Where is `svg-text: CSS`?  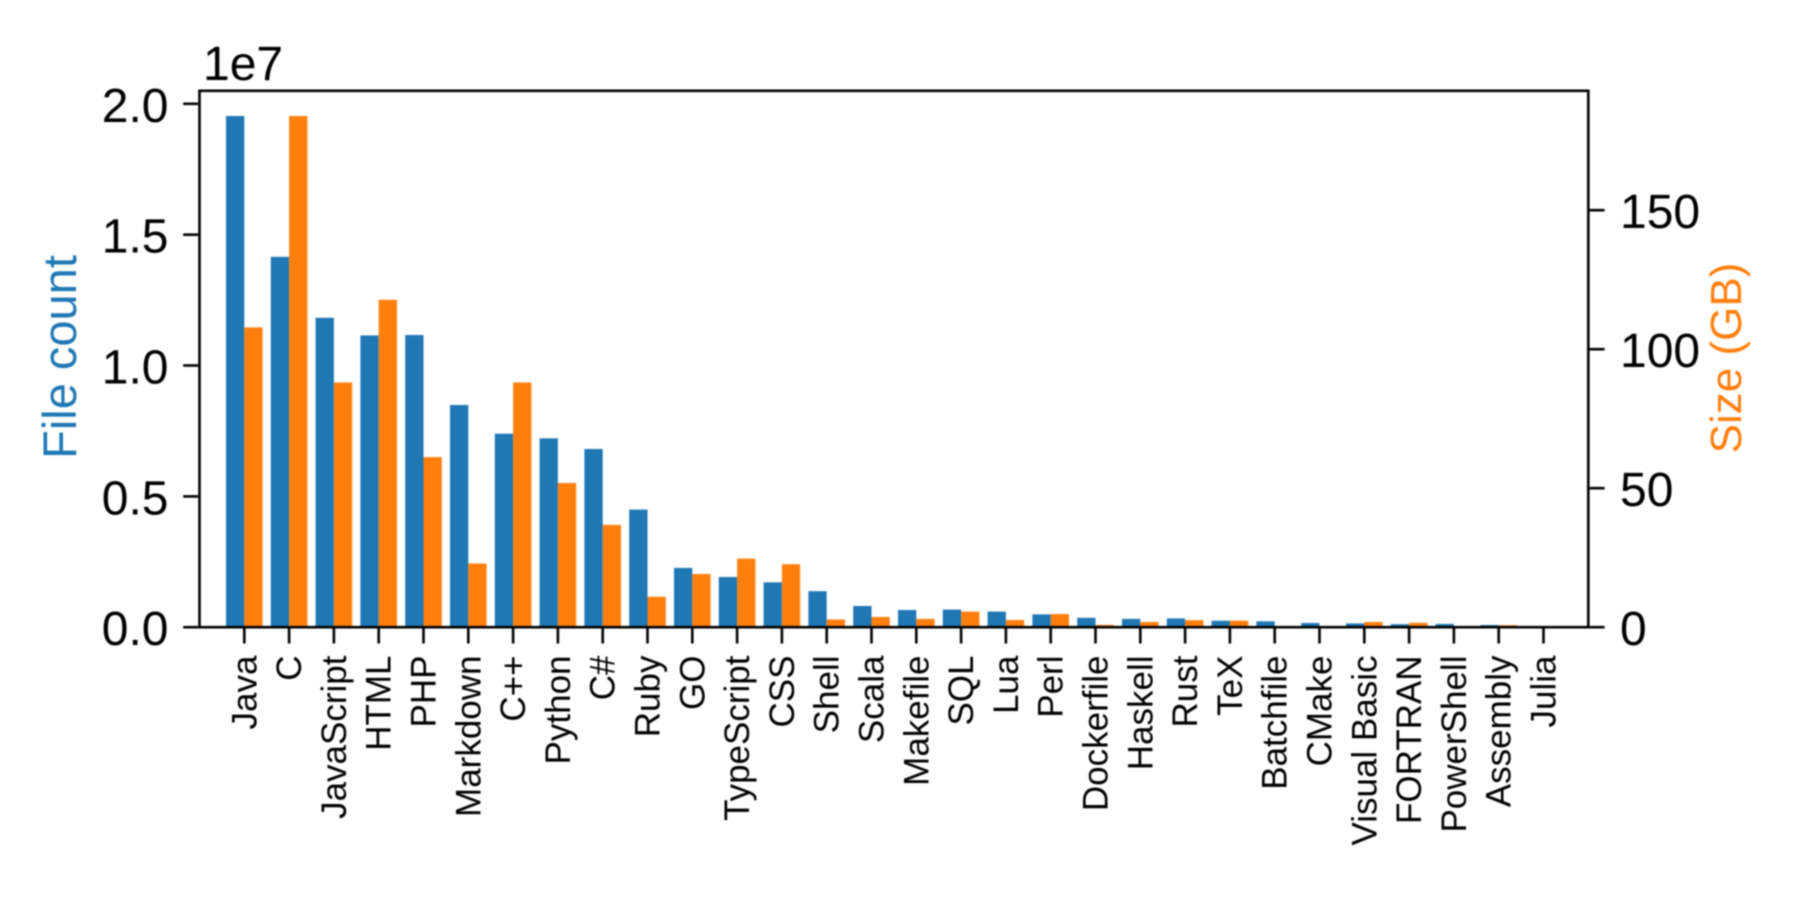 svg-text: CSS is located at coordinates (782, 692).